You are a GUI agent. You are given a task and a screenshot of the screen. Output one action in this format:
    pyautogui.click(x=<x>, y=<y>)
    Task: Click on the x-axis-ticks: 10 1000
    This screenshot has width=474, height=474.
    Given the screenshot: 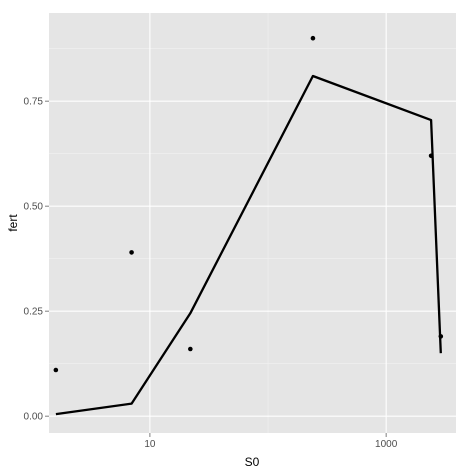 What is the action you would take?
    pyautogui.click(x=271, y=441)
    